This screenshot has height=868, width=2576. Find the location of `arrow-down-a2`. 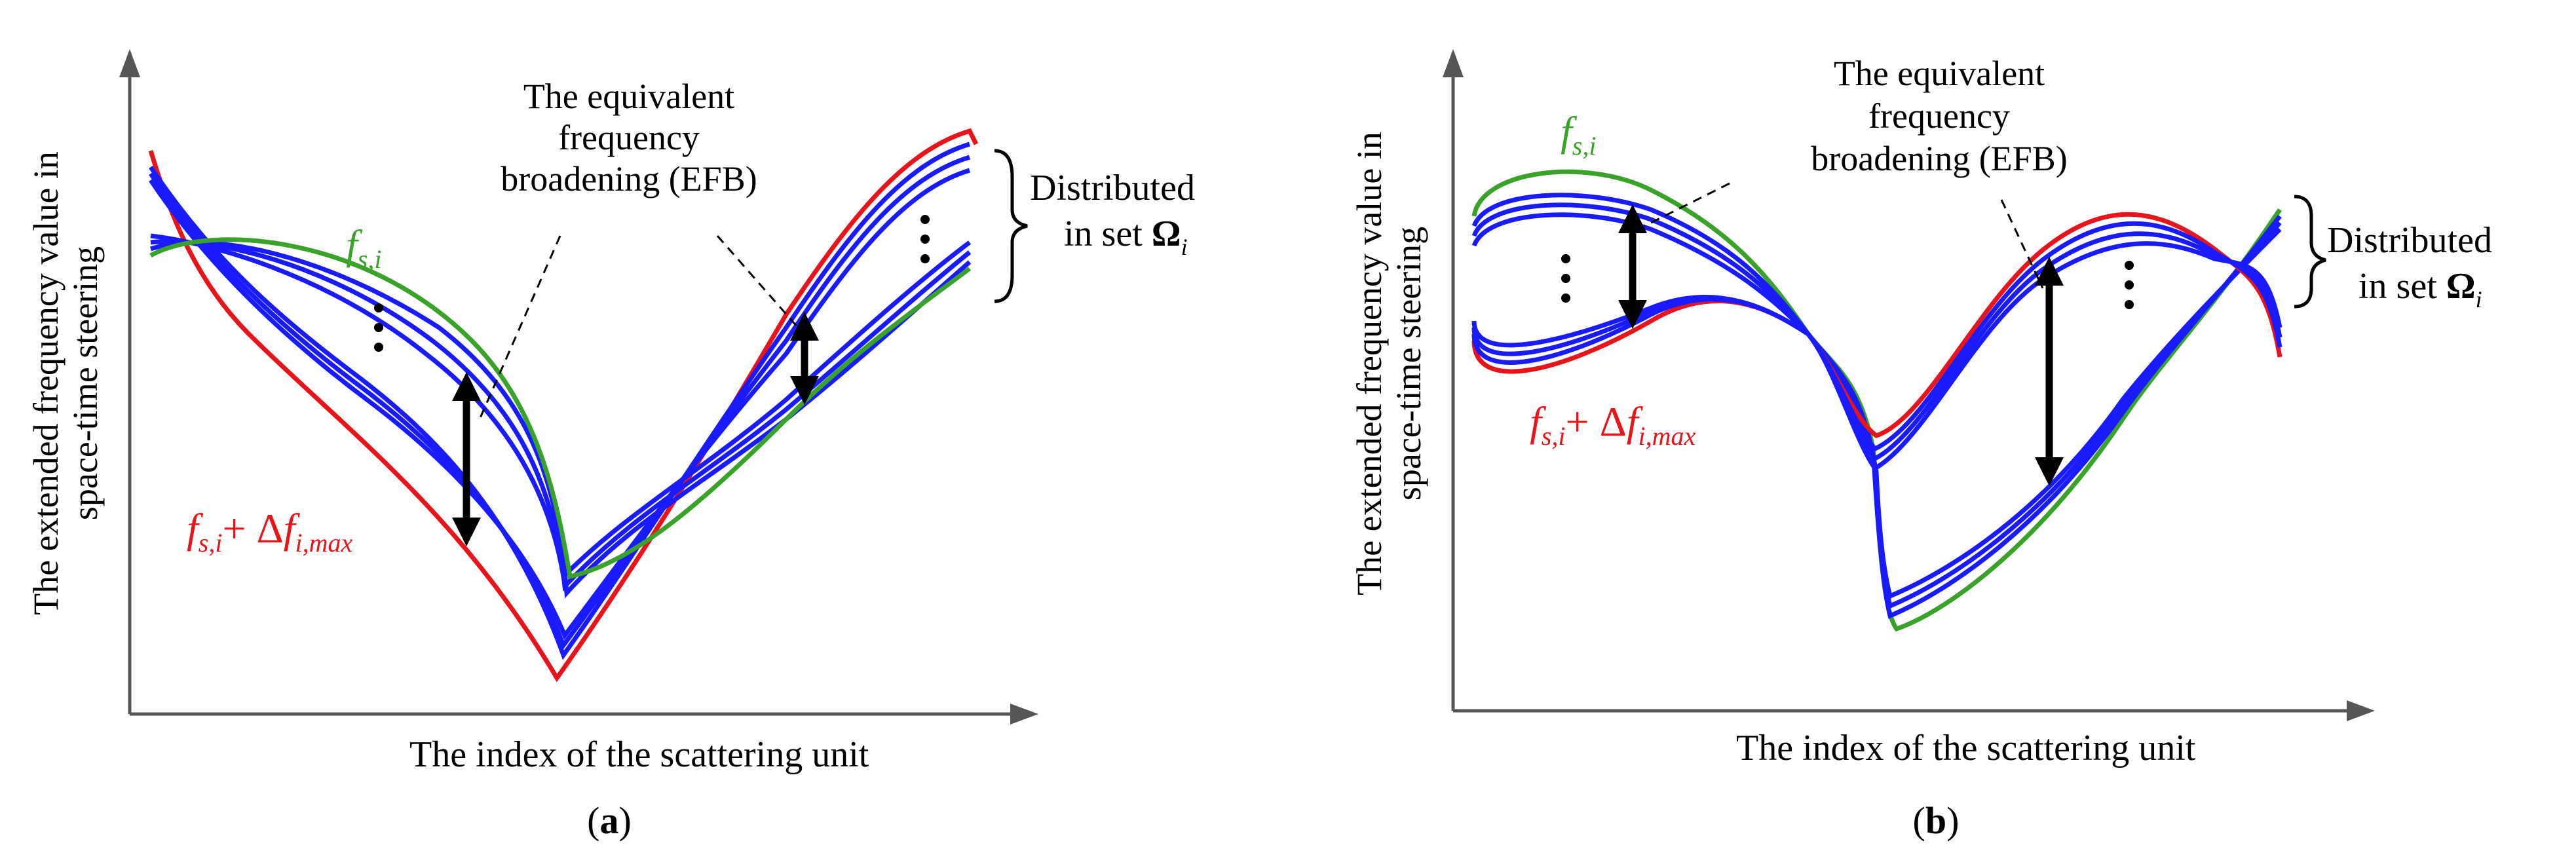

arrow-down-a2 is located at coordinates (804, 390).